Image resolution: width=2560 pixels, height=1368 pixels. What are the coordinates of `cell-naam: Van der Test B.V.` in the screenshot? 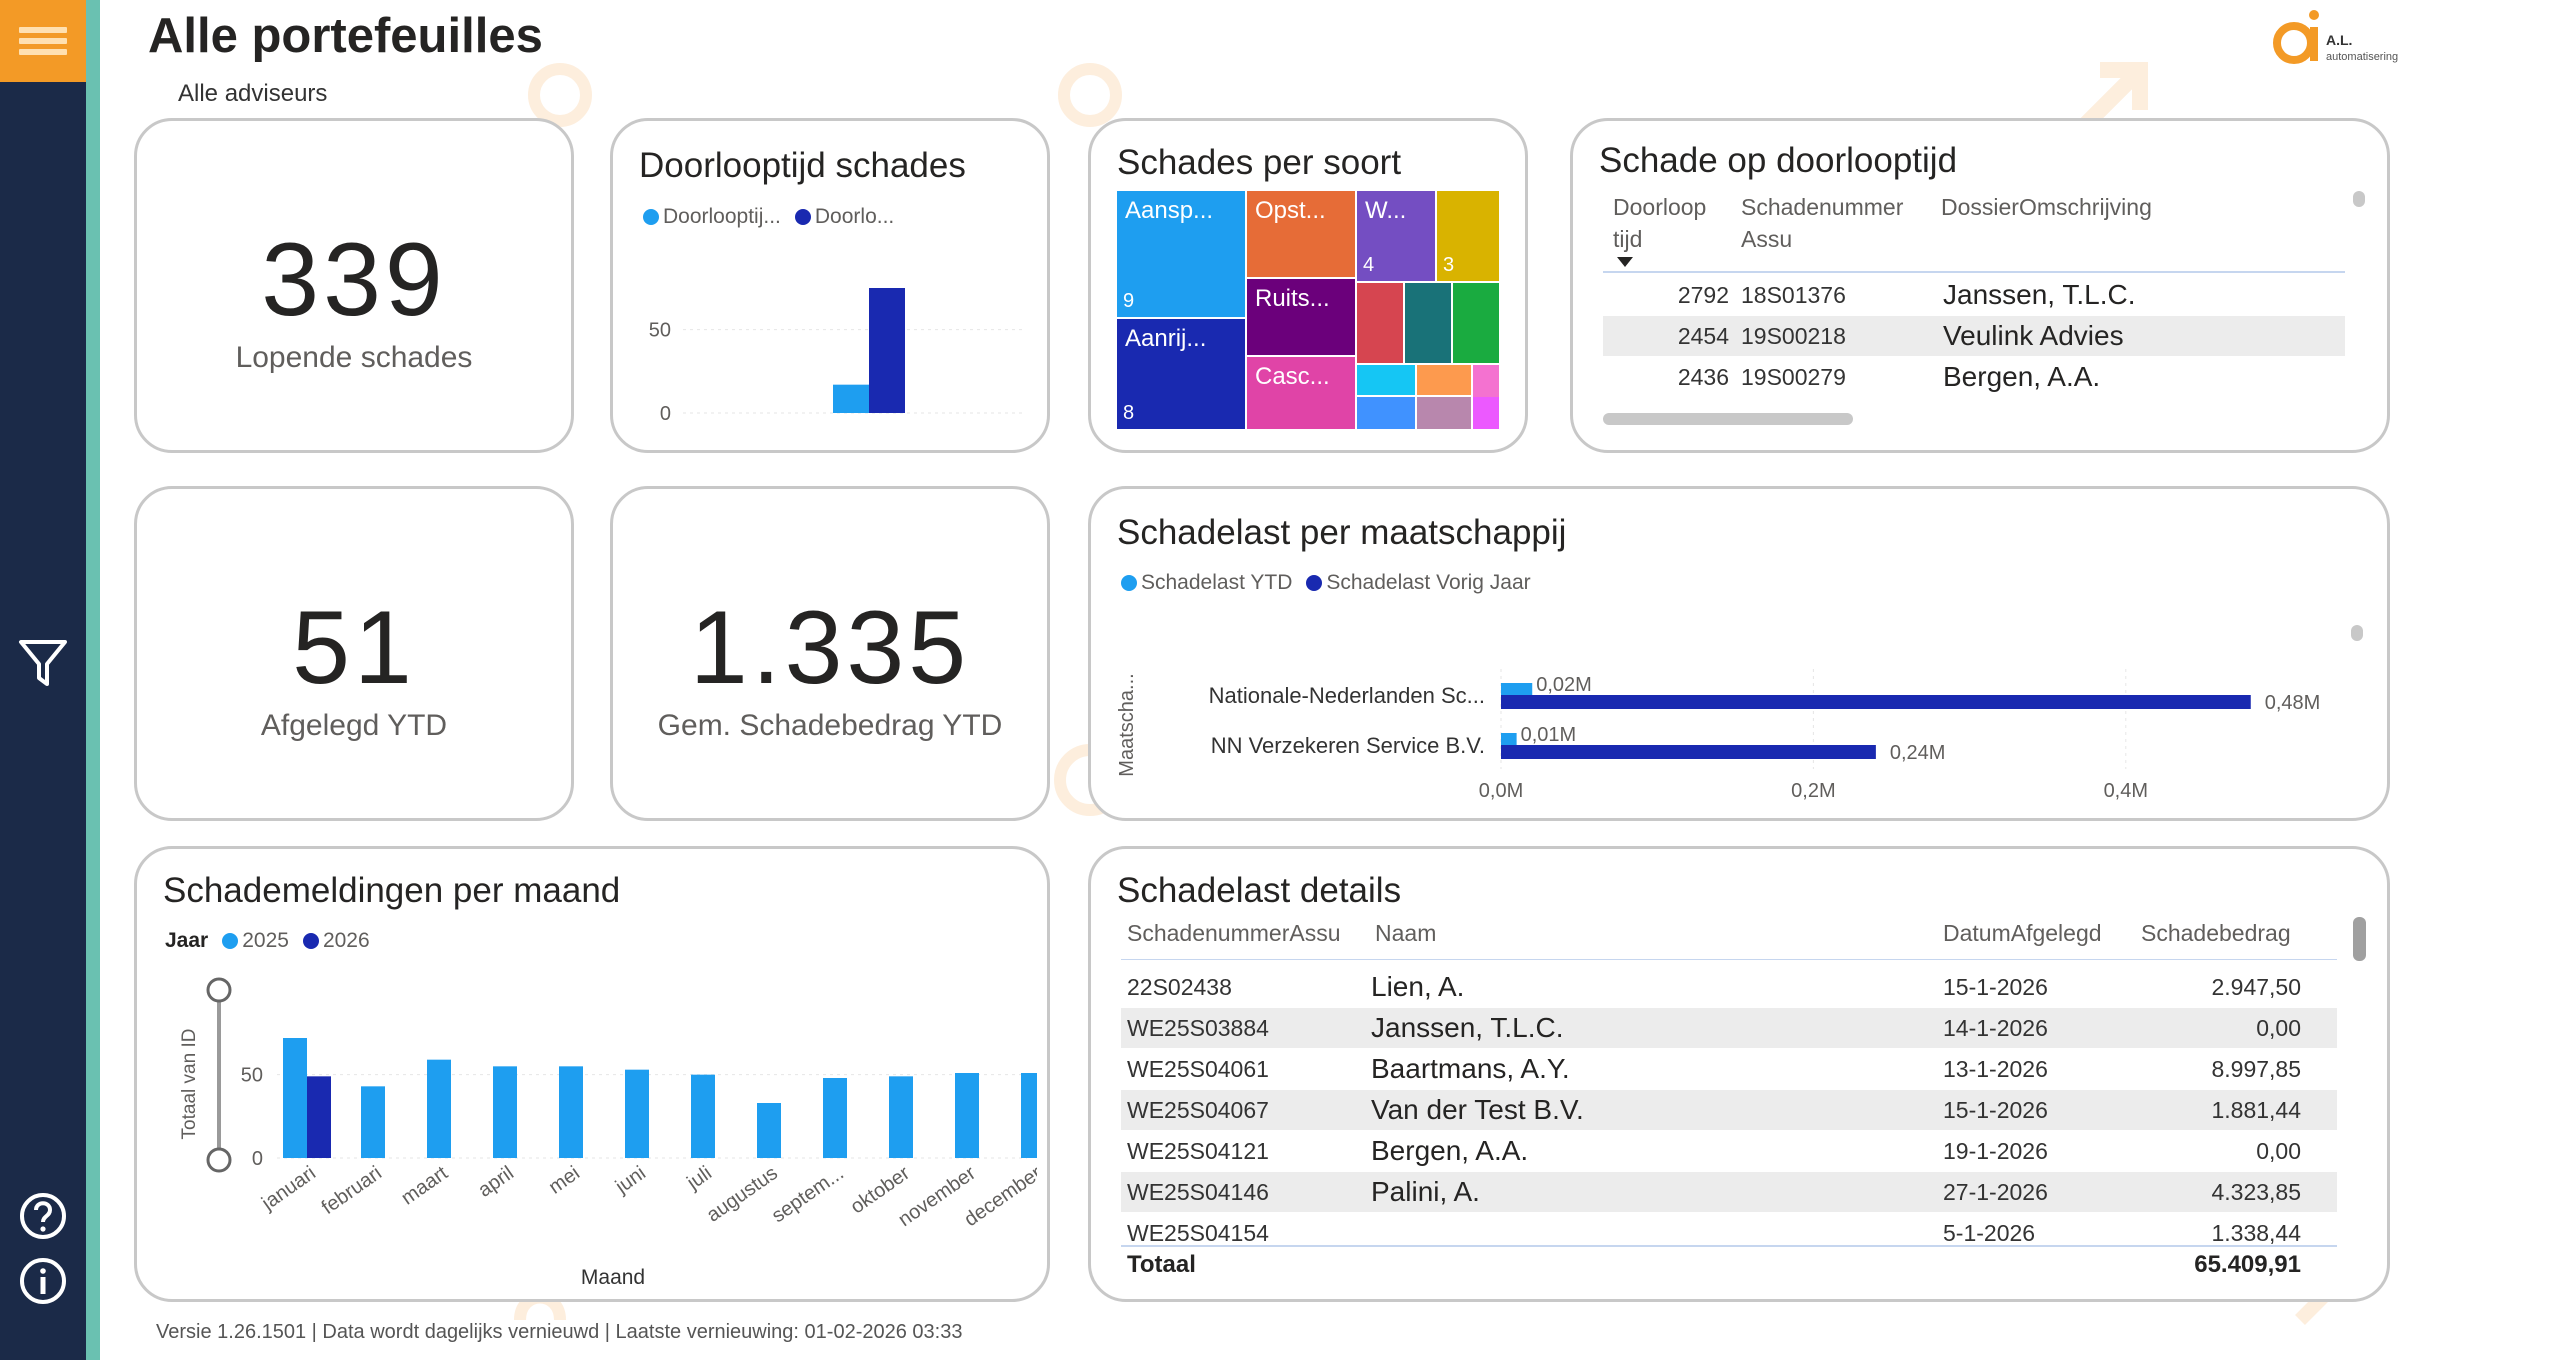 It's located at (1477, 1109).